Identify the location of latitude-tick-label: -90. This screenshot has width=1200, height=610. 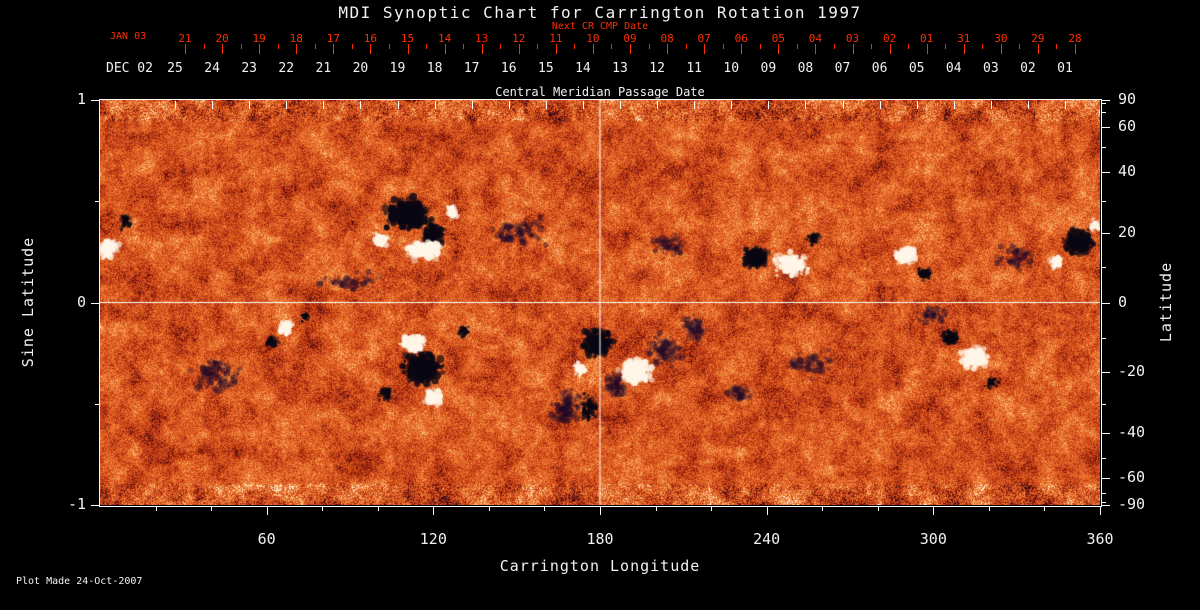
(1132, 504).